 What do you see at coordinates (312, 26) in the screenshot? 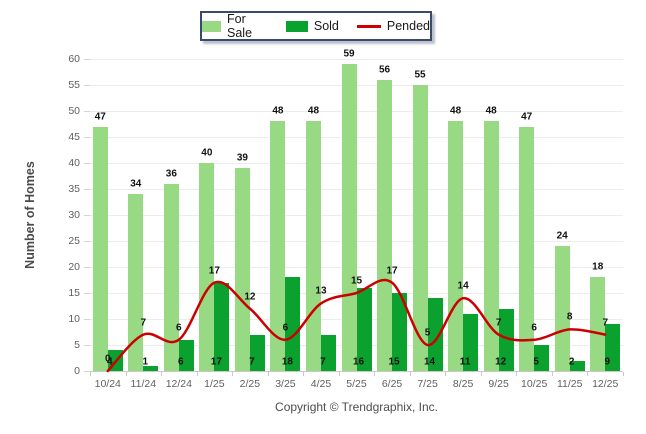
I see `legend-item-sold: Sold` at bounding box center [312, 26].